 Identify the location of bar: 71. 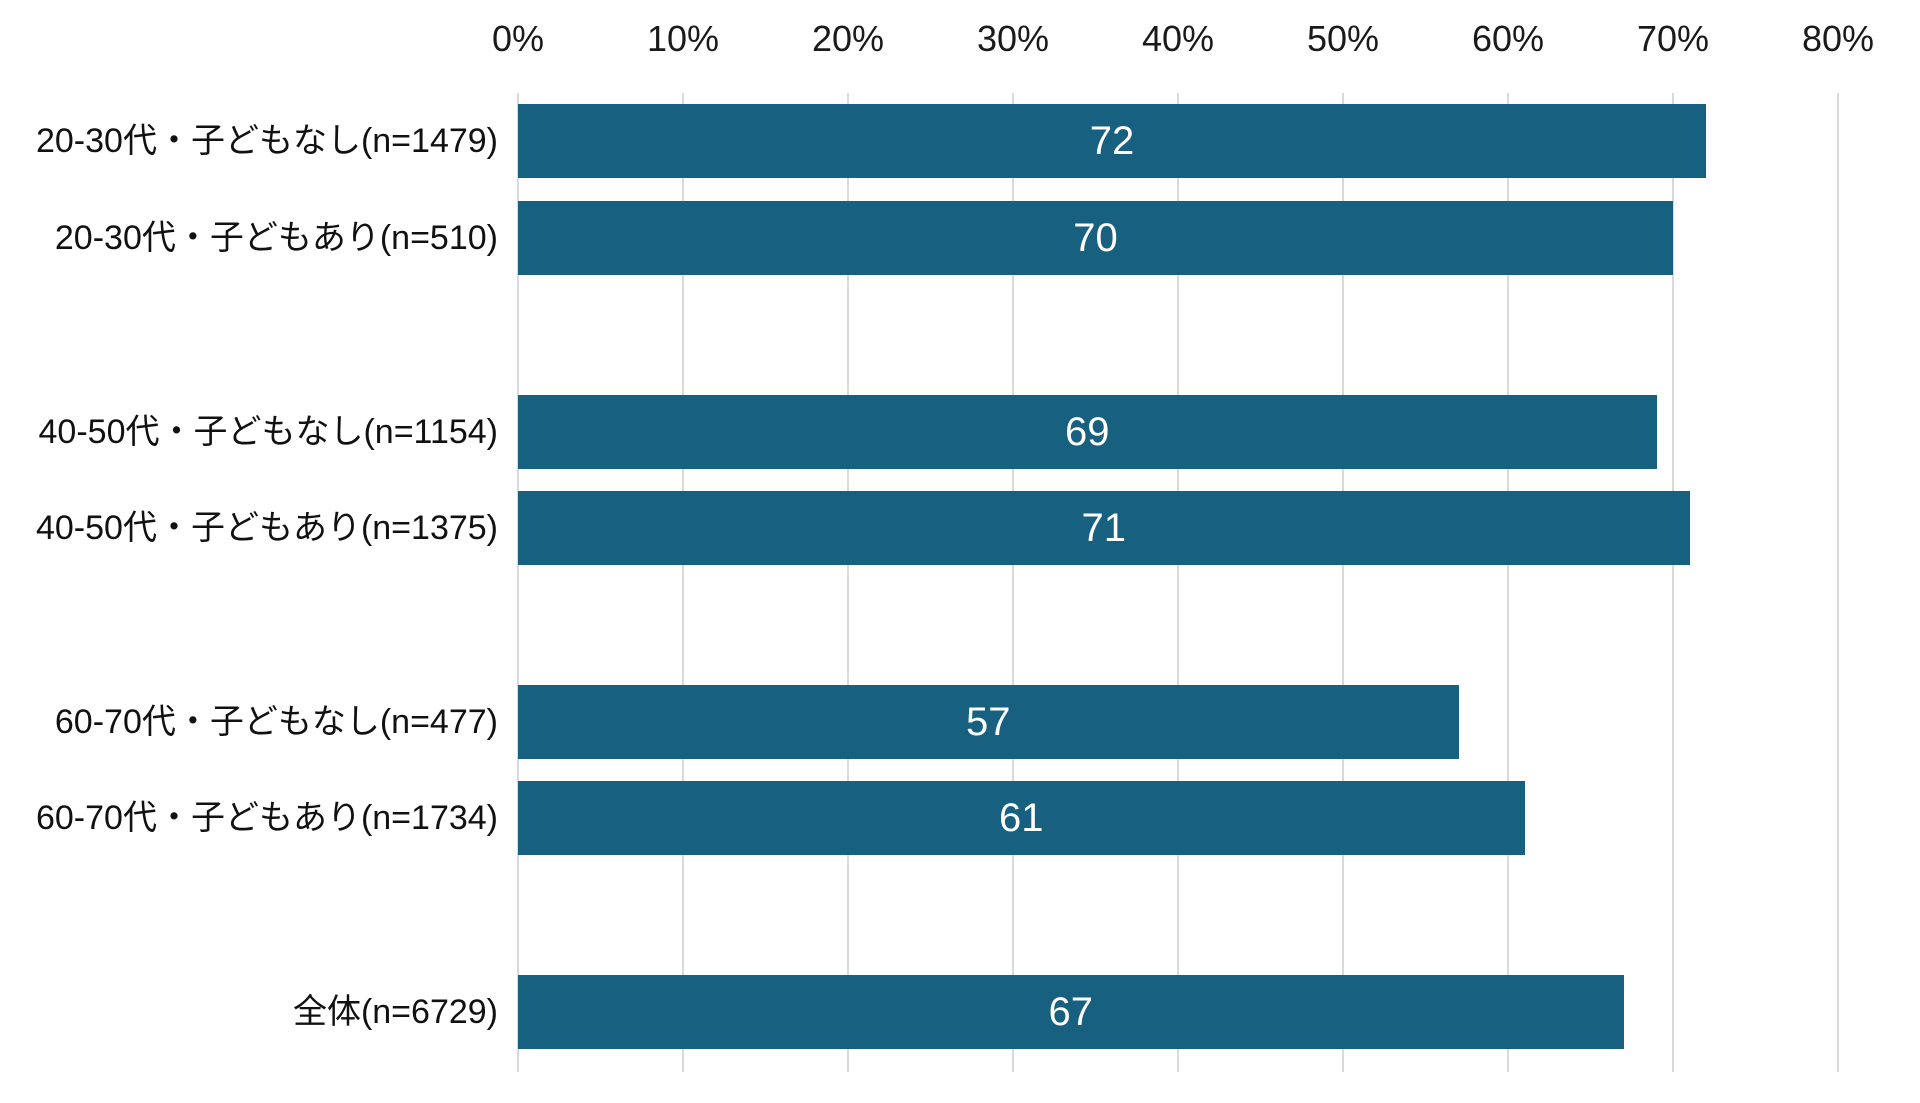
(1104, 528).